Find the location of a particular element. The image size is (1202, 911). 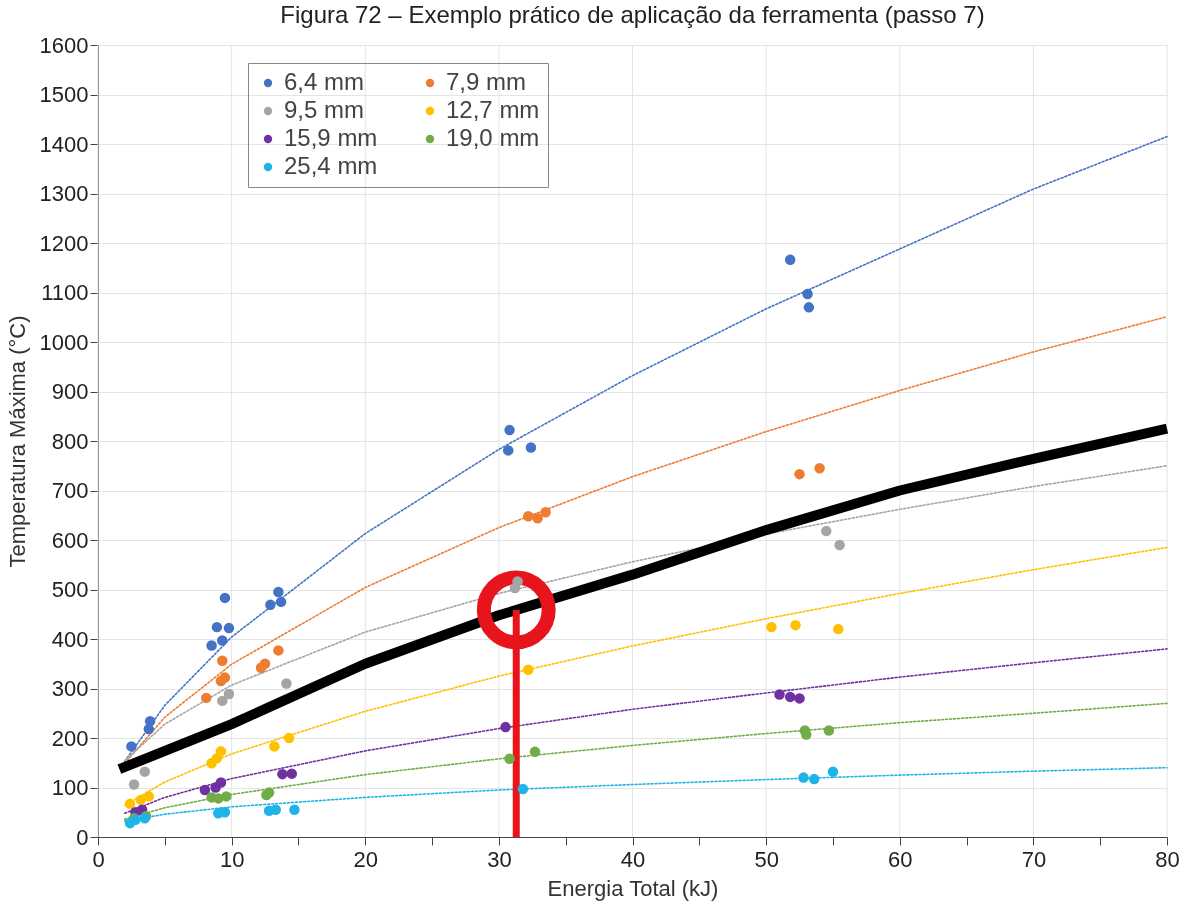

y-tick-label: 1500 is located at coordinates (64, 94).